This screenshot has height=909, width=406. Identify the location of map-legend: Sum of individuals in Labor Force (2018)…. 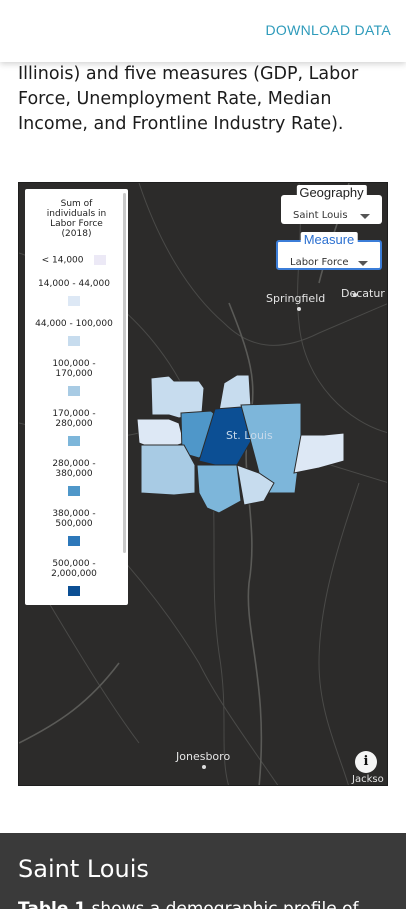
(76, 397).